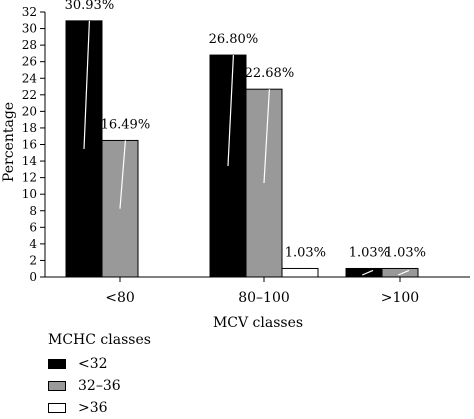  Describe the element at coordinates (29, 178) in the screenshot. I see `y-tick-label: 12` at that location.